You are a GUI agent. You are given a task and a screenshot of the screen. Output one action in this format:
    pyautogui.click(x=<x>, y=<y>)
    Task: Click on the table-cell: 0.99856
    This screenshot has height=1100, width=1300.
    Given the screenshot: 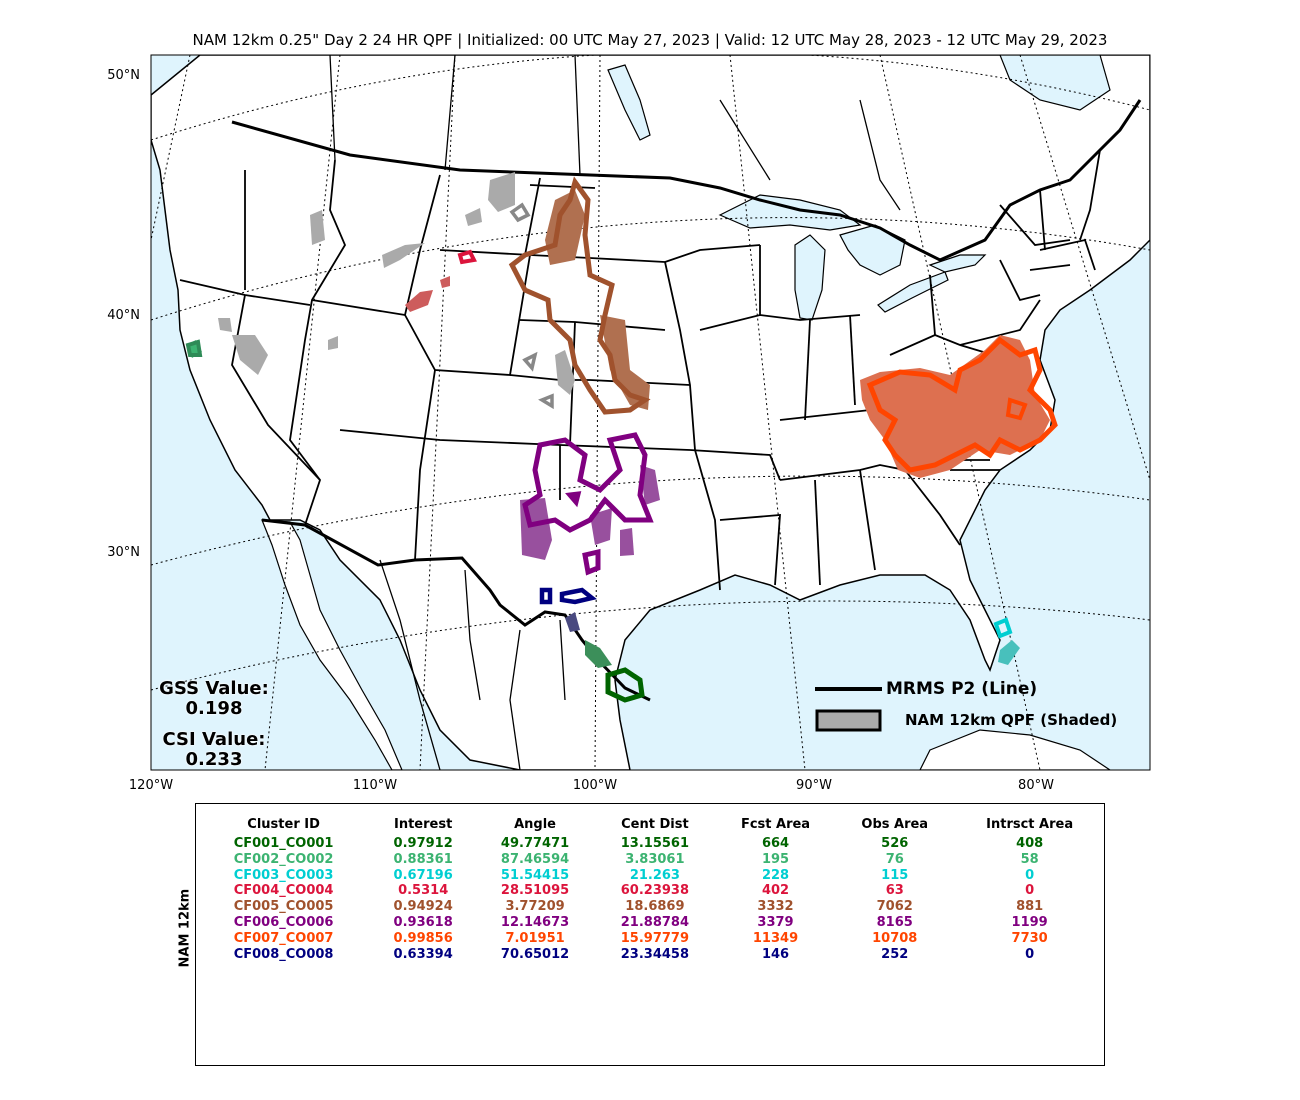 What is the action you would take?
    pyautogui.click(x=423, y=938)
    